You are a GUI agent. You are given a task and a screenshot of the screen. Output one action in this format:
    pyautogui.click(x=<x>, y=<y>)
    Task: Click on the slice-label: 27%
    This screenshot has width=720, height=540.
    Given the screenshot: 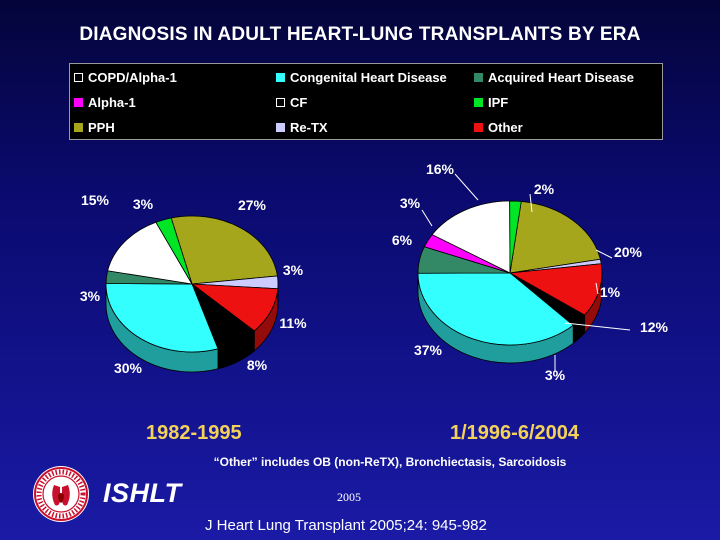 What is the action you would take?
    pyautogui.click(x=252, y=205)
    